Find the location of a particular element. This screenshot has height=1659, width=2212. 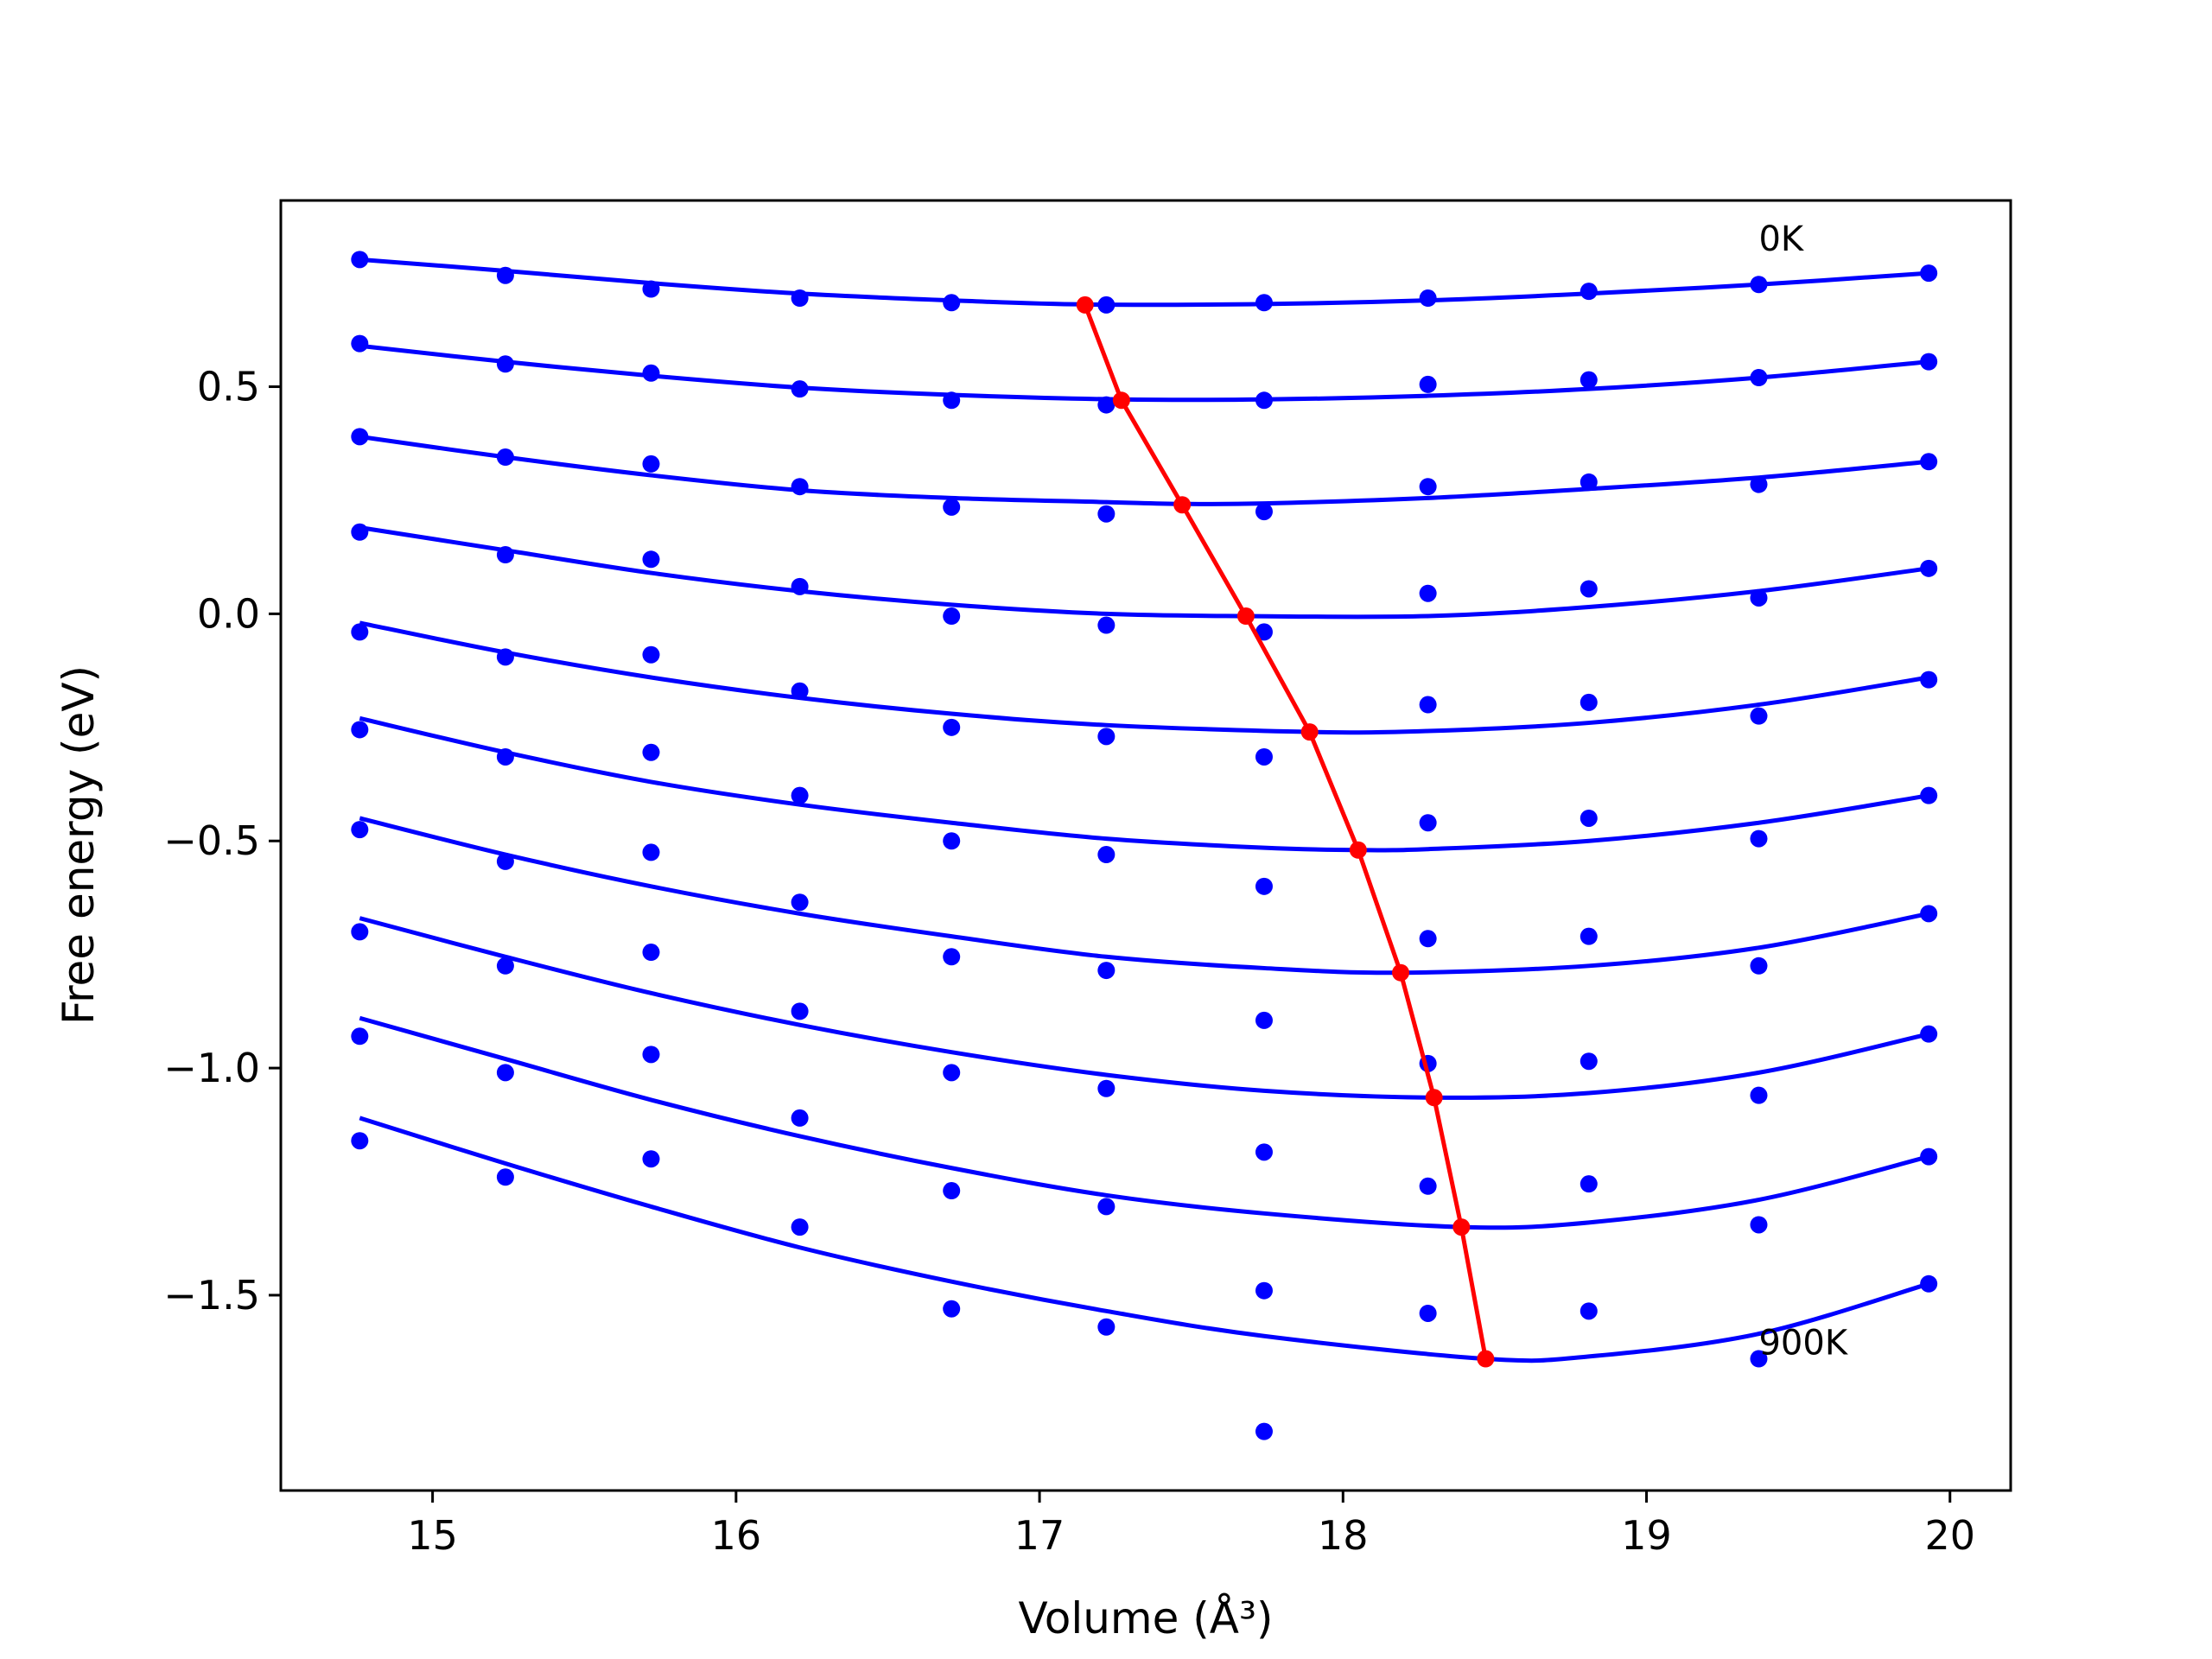

series-5-fit-line is located at coordinates (1144, 784).